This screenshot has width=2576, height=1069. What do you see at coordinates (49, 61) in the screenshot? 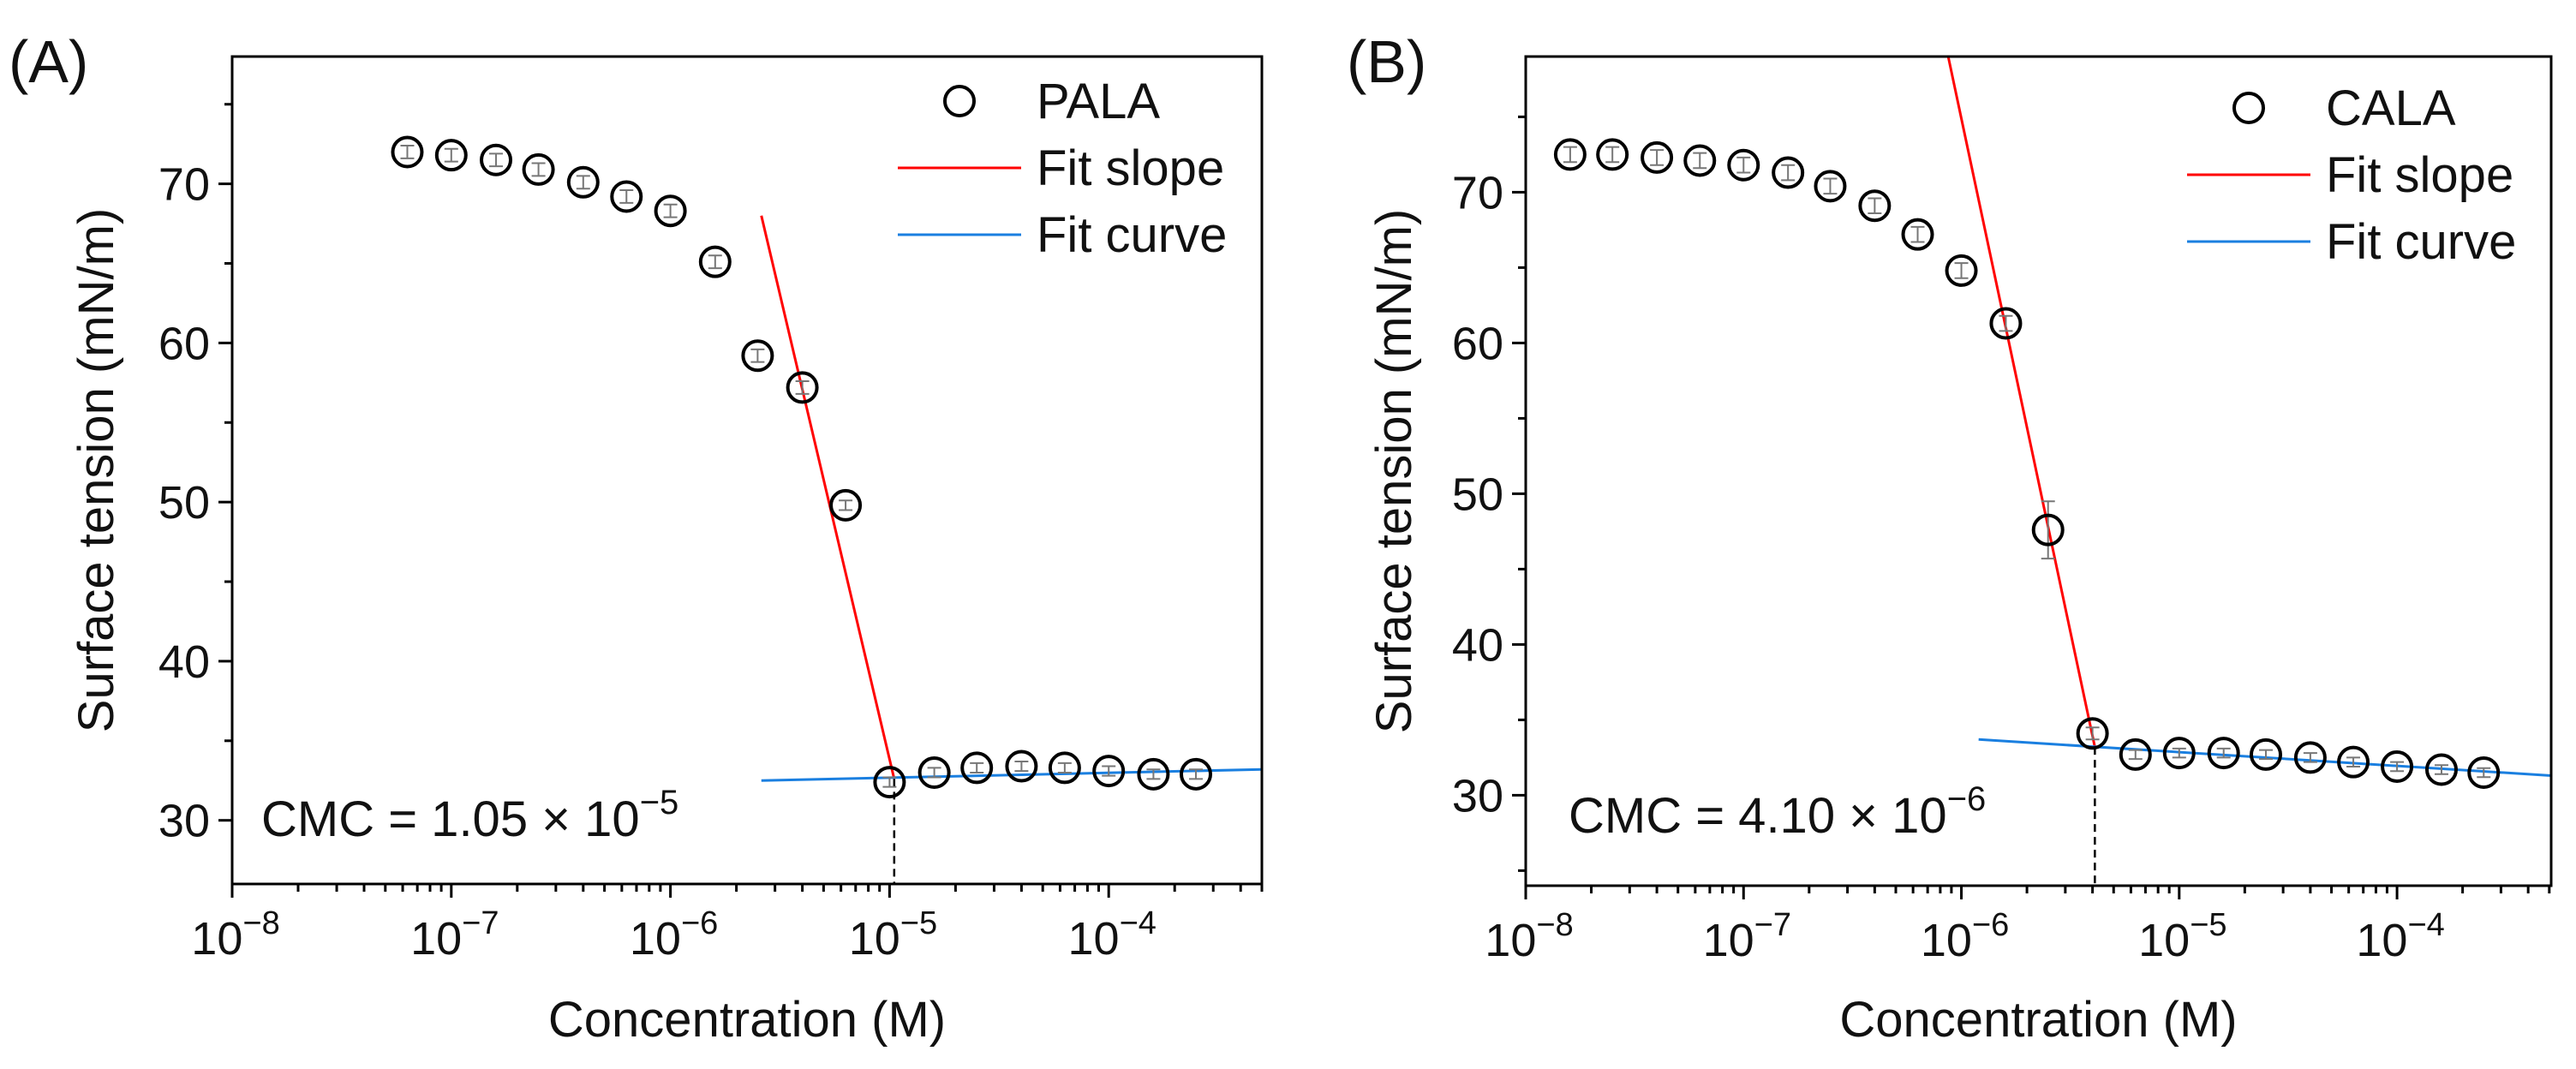
I see `panel-label: (A)` at bounding box center [49, 61].